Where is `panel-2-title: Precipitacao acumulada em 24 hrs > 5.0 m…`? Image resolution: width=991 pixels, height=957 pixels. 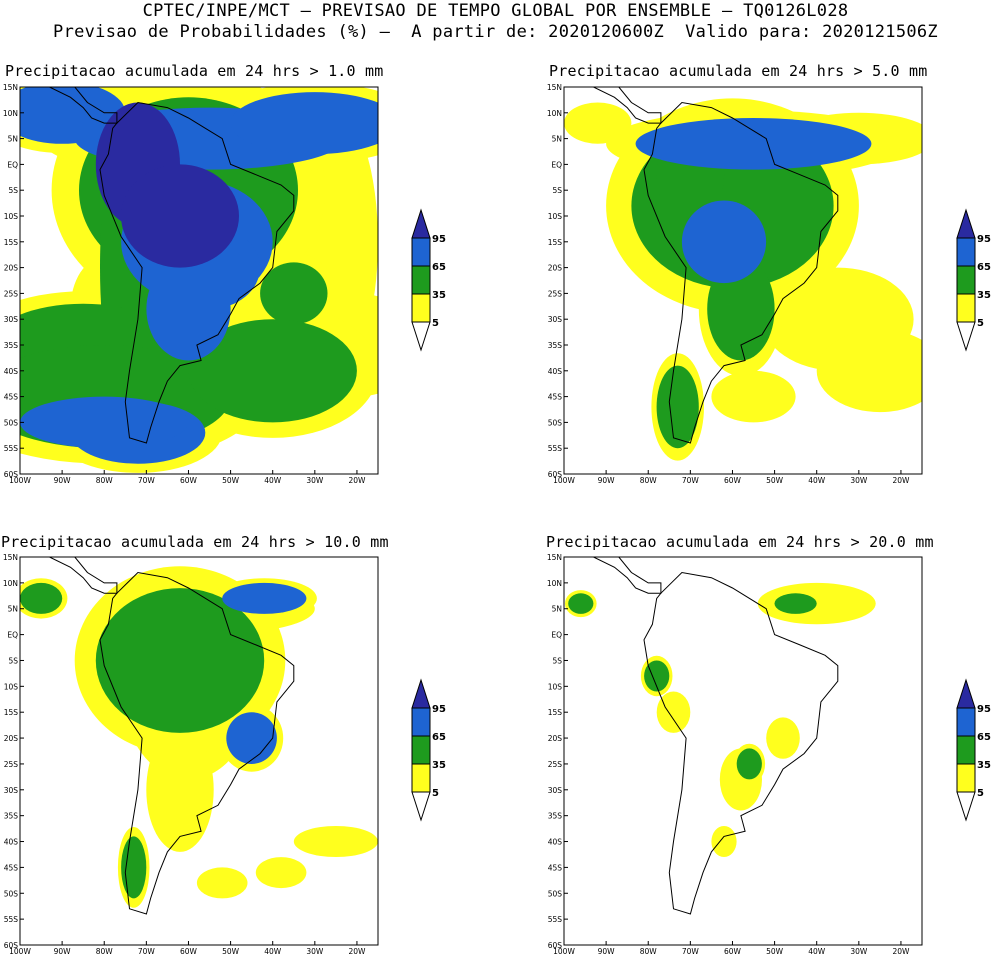
panel-2-title: Precipitacao acumulada em 24 hrs > 5.0 m… is located at coordinates (738, 71).